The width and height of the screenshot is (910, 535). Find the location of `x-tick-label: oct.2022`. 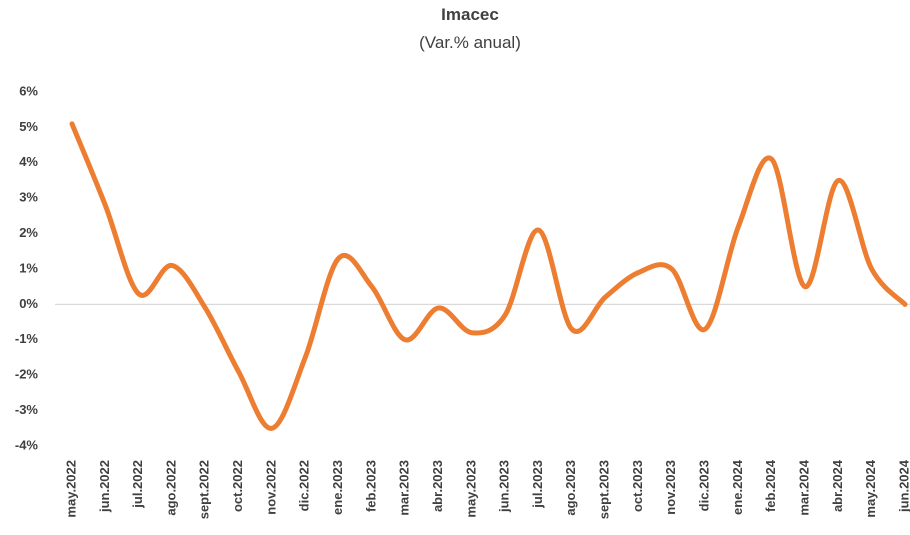

x-tick-label: oct.2022 is located at coordinates (237, 486).